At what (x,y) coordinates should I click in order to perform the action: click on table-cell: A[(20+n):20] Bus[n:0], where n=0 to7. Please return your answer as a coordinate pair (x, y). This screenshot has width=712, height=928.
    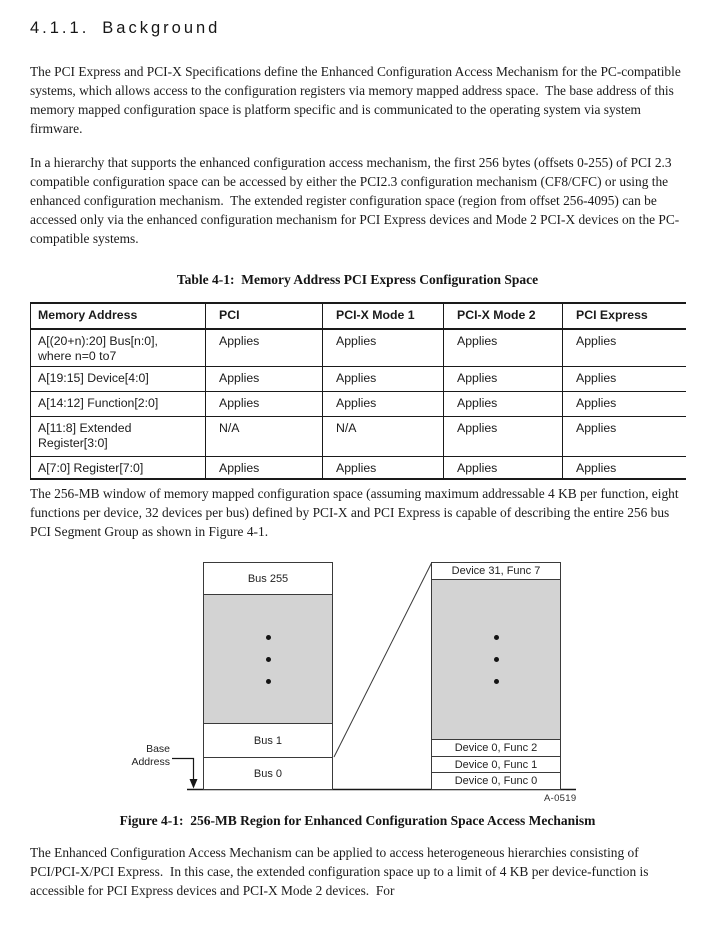
    Looking at the image, I should click on (118, 348).